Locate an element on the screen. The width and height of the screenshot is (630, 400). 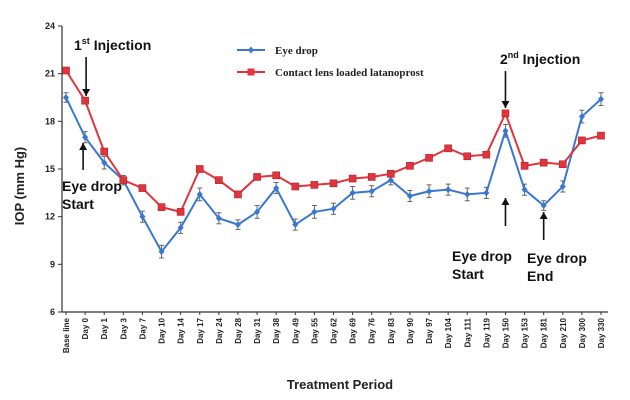
x-tick-label: Day 104 is located at coordinates (448, 332).